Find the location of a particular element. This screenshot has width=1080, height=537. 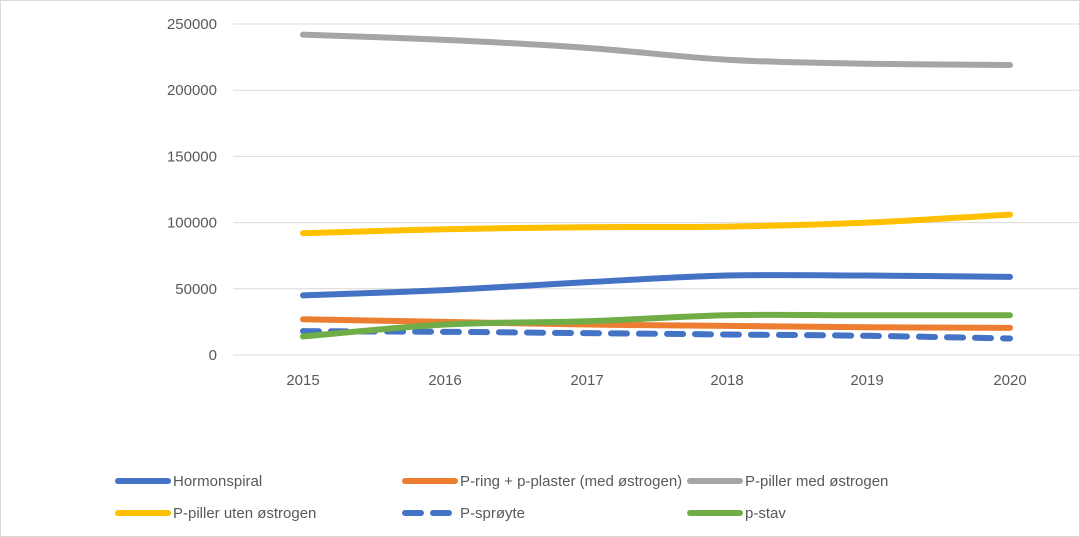

y-tick-label: 0 is located at coordinates (213, 355).